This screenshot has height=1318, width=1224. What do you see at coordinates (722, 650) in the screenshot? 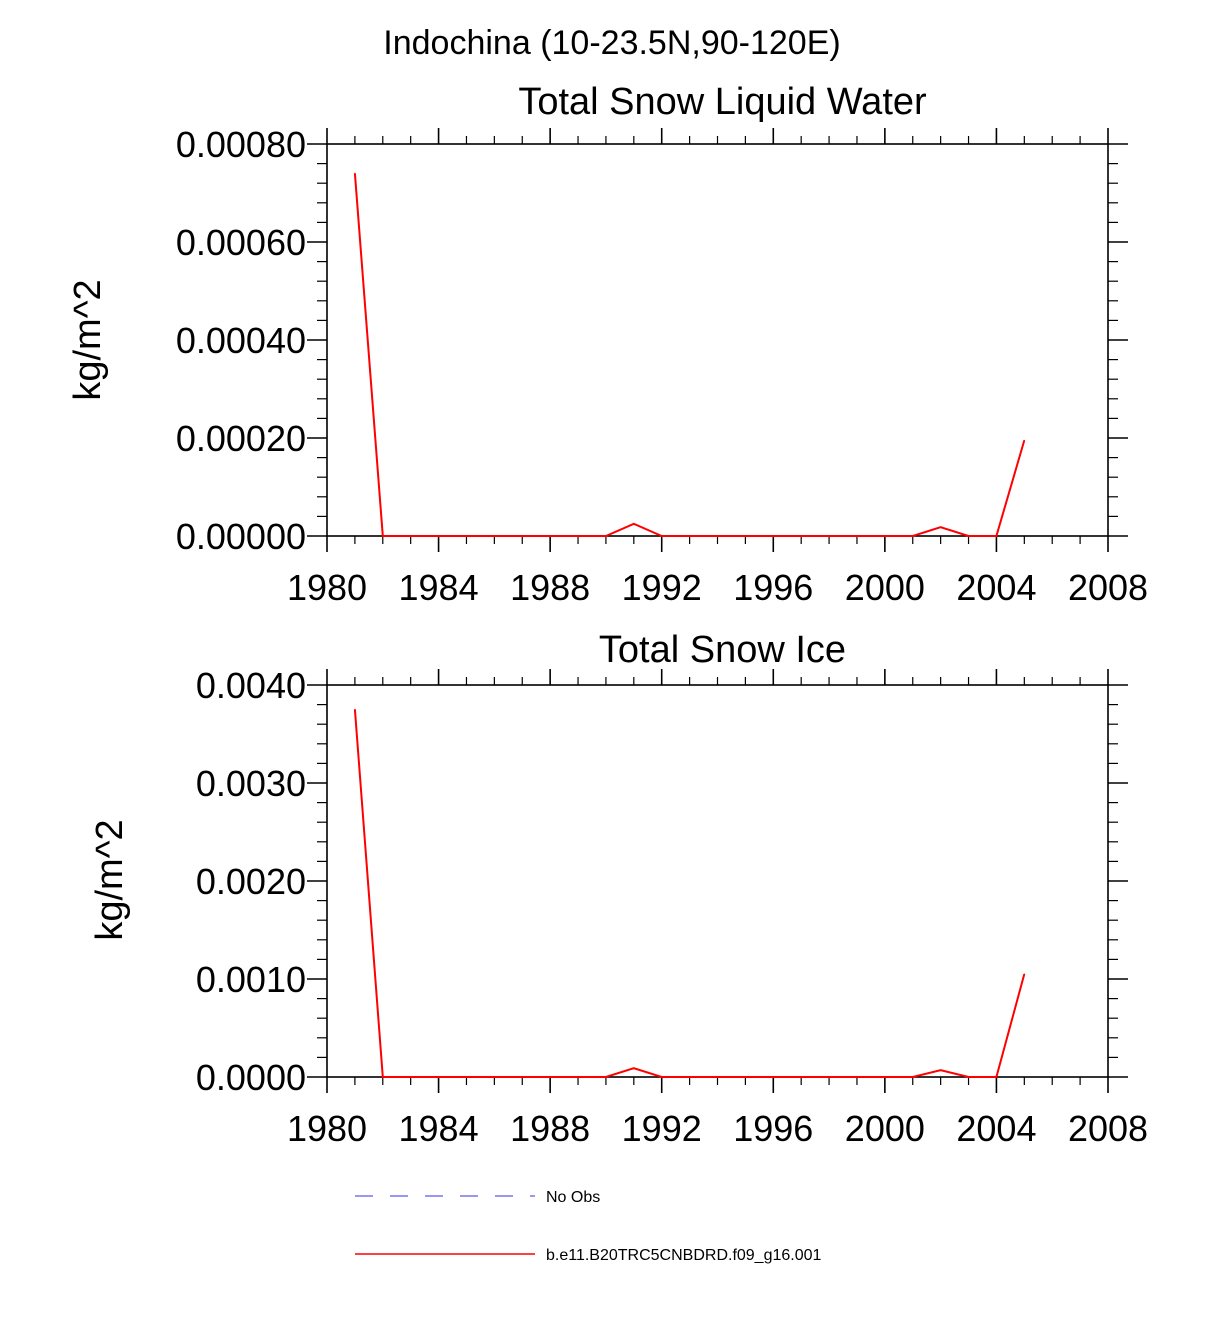
I see `chart-title: Total Snow Ice` at bounding box center [722, 650].